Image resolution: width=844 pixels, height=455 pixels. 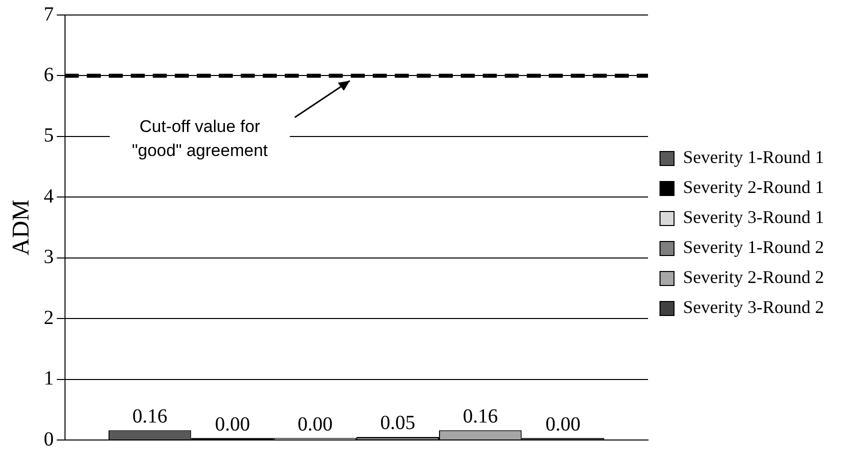 What do you see at coordinates (753, 157) in the screenshot?
I see `legend-label: Severity 1-Round 1` at bounding box center [753, 157].